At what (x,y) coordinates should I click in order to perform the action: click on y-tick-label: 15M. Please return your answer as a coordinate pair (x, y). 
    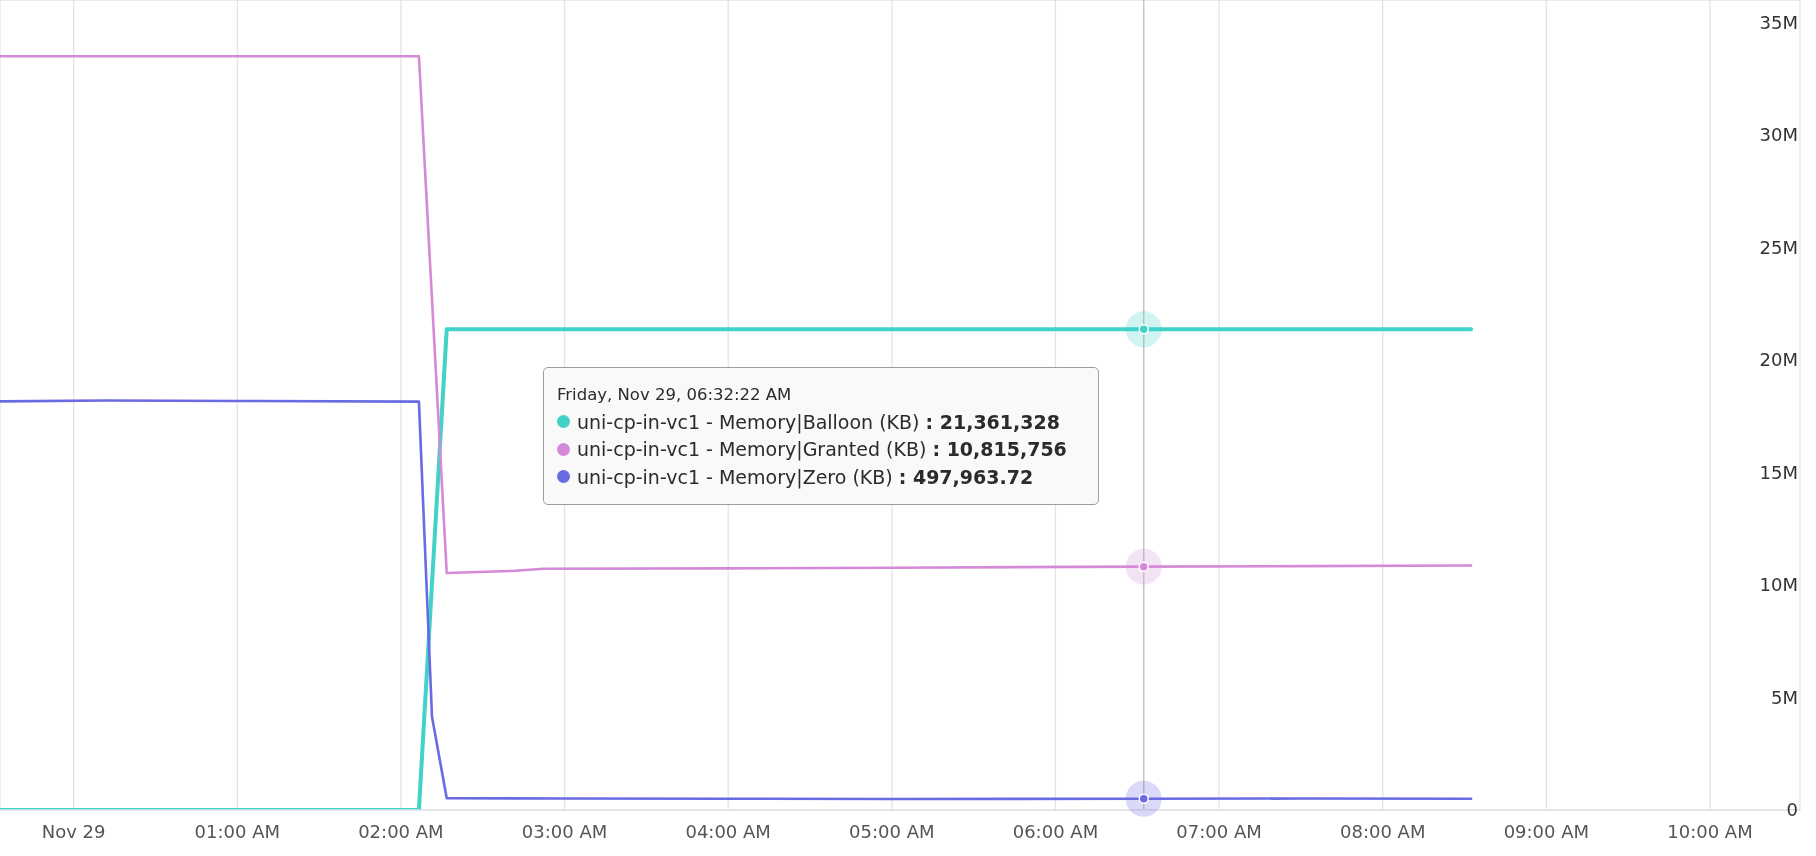
    Looking at the image, I should click on (1778, 472).